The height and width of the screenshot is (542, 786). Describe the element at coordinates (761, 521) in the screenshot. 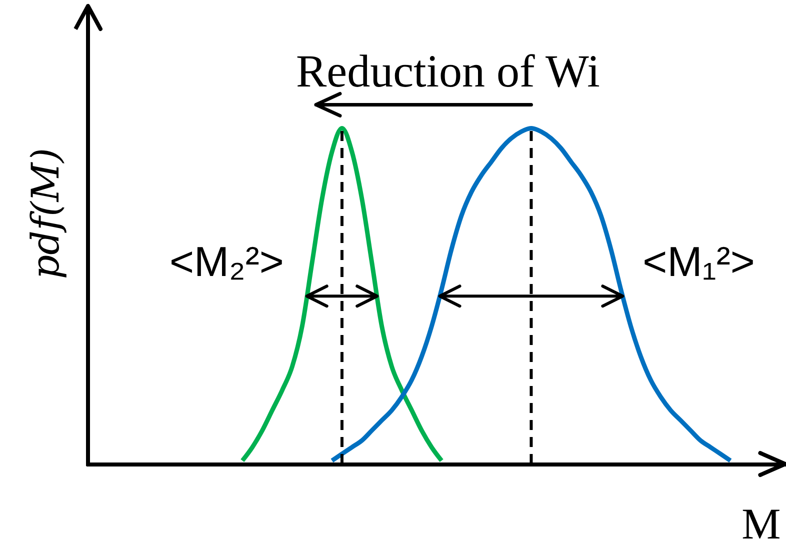

I see `x-axis-title: M` at that location.